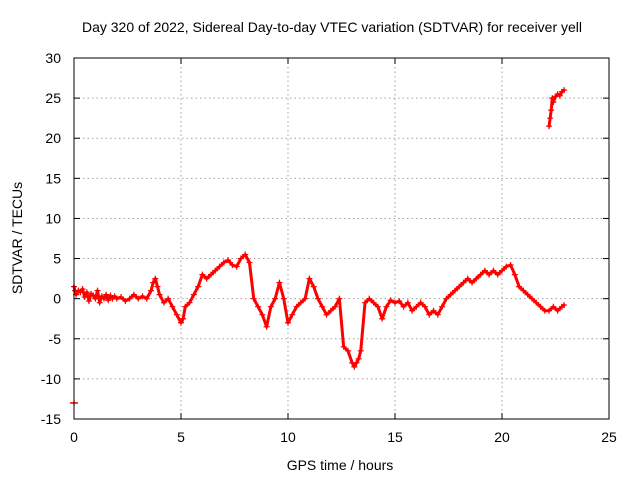 Image resolution: width=640 pixels, height=480 pixels. What do you see at coordinates (395, 437) in the screenshot?
I see `x-tick-label: 15` at bounding box center [395, 437].